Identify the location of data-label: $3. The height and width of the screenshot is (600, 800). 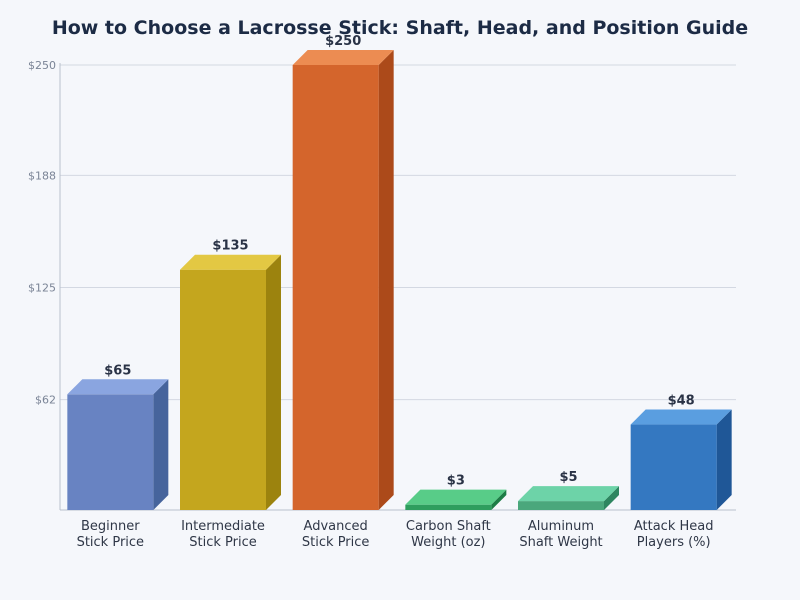
(456, 481).